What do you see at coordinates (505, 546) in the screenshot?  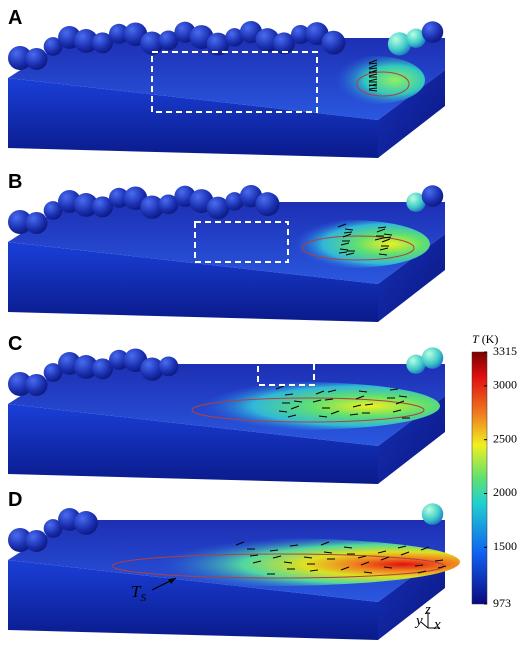 I see `colorbar-tick-label: 1500` at bounding box center [505, 546].